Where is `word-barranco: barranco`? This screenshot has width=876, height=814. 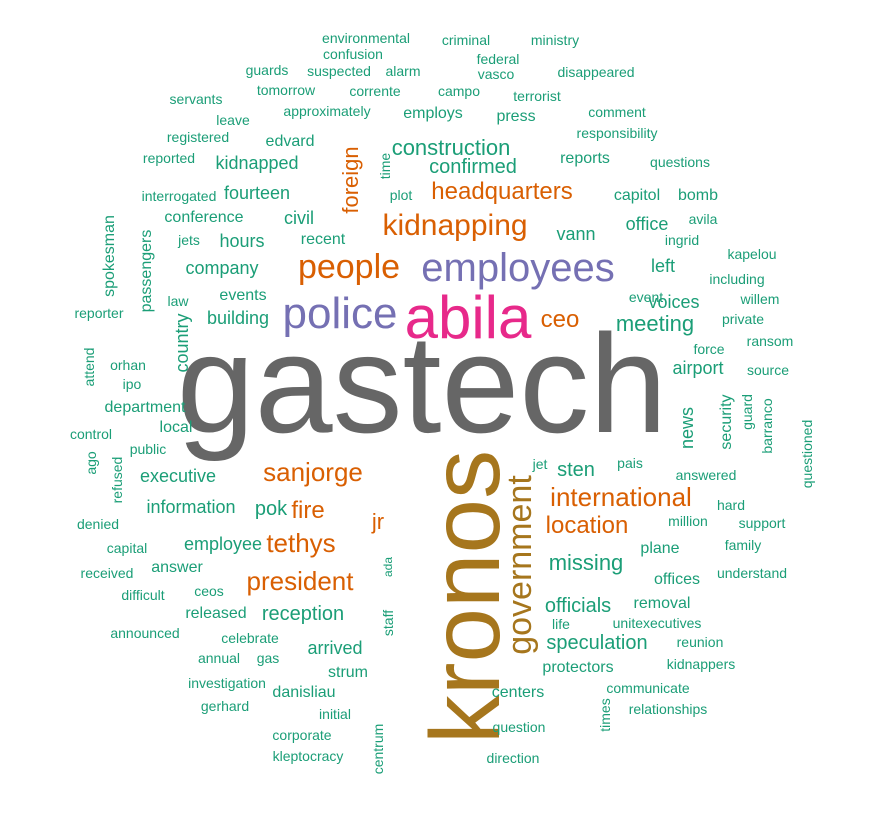 word-barranco: barranco is located at coordinates (767, 426).